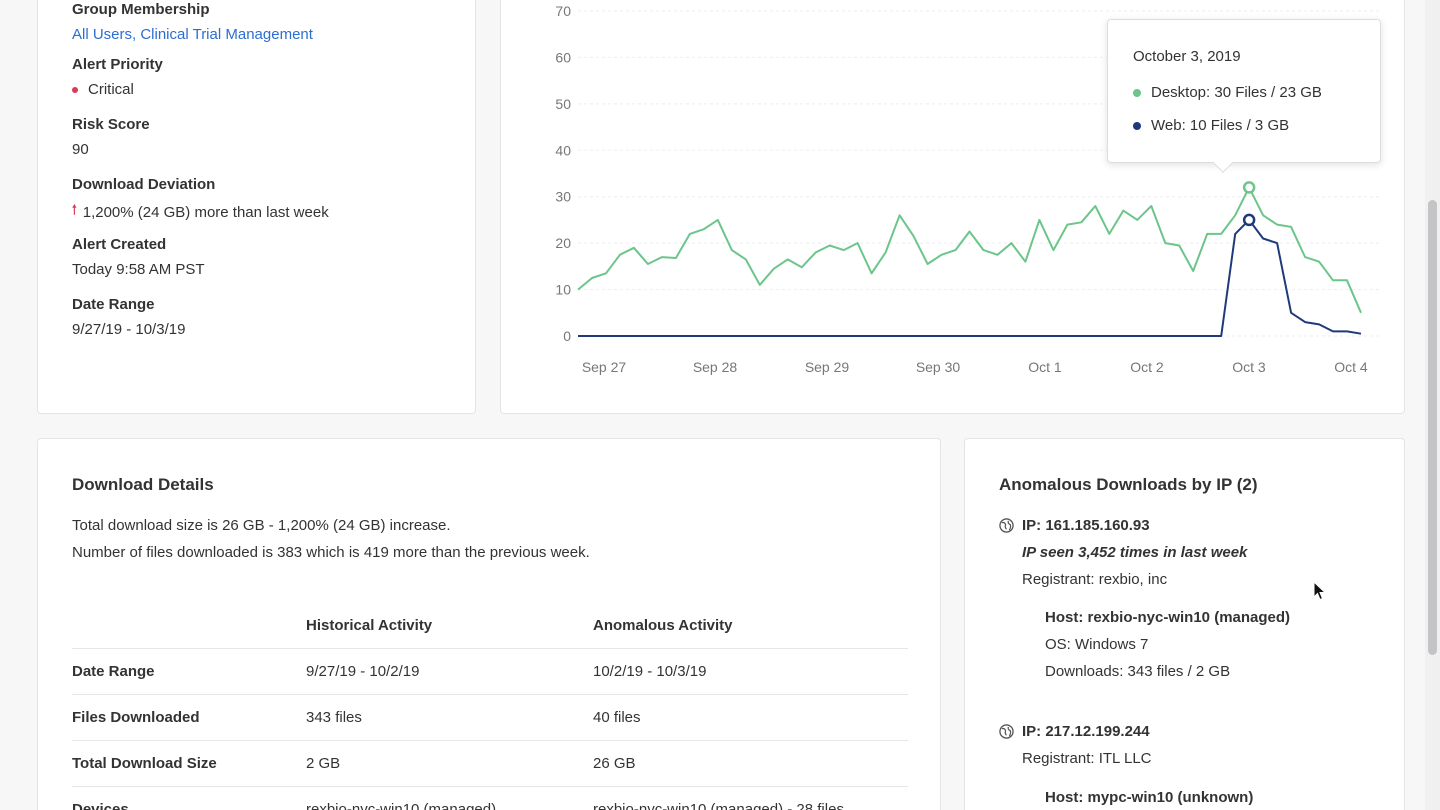  I want to click on alert-priority-row: Critical, so click(117, 89).